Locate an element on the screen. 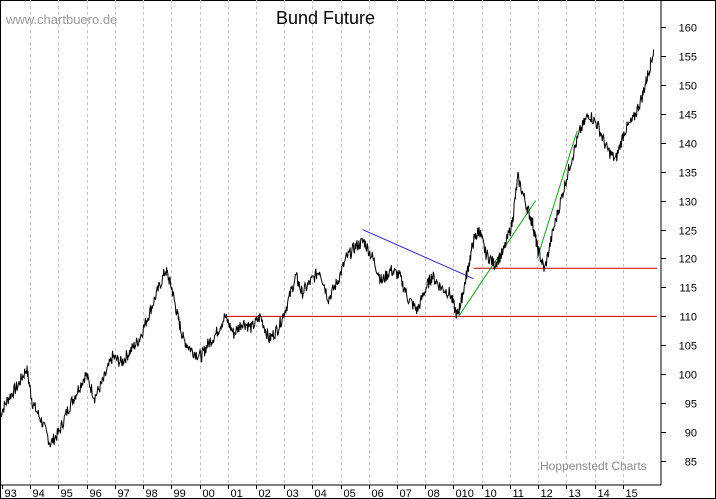 This screenshot has height=499, width=716. x-tick-label: 12 is located at coordinates (547, 493).